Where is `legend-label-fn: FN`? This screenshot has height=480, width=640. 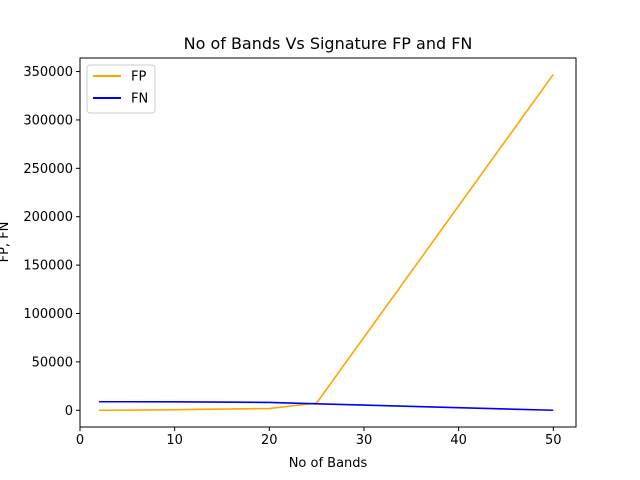 legend-label-fn: FN is located at coordinates (139, 99).